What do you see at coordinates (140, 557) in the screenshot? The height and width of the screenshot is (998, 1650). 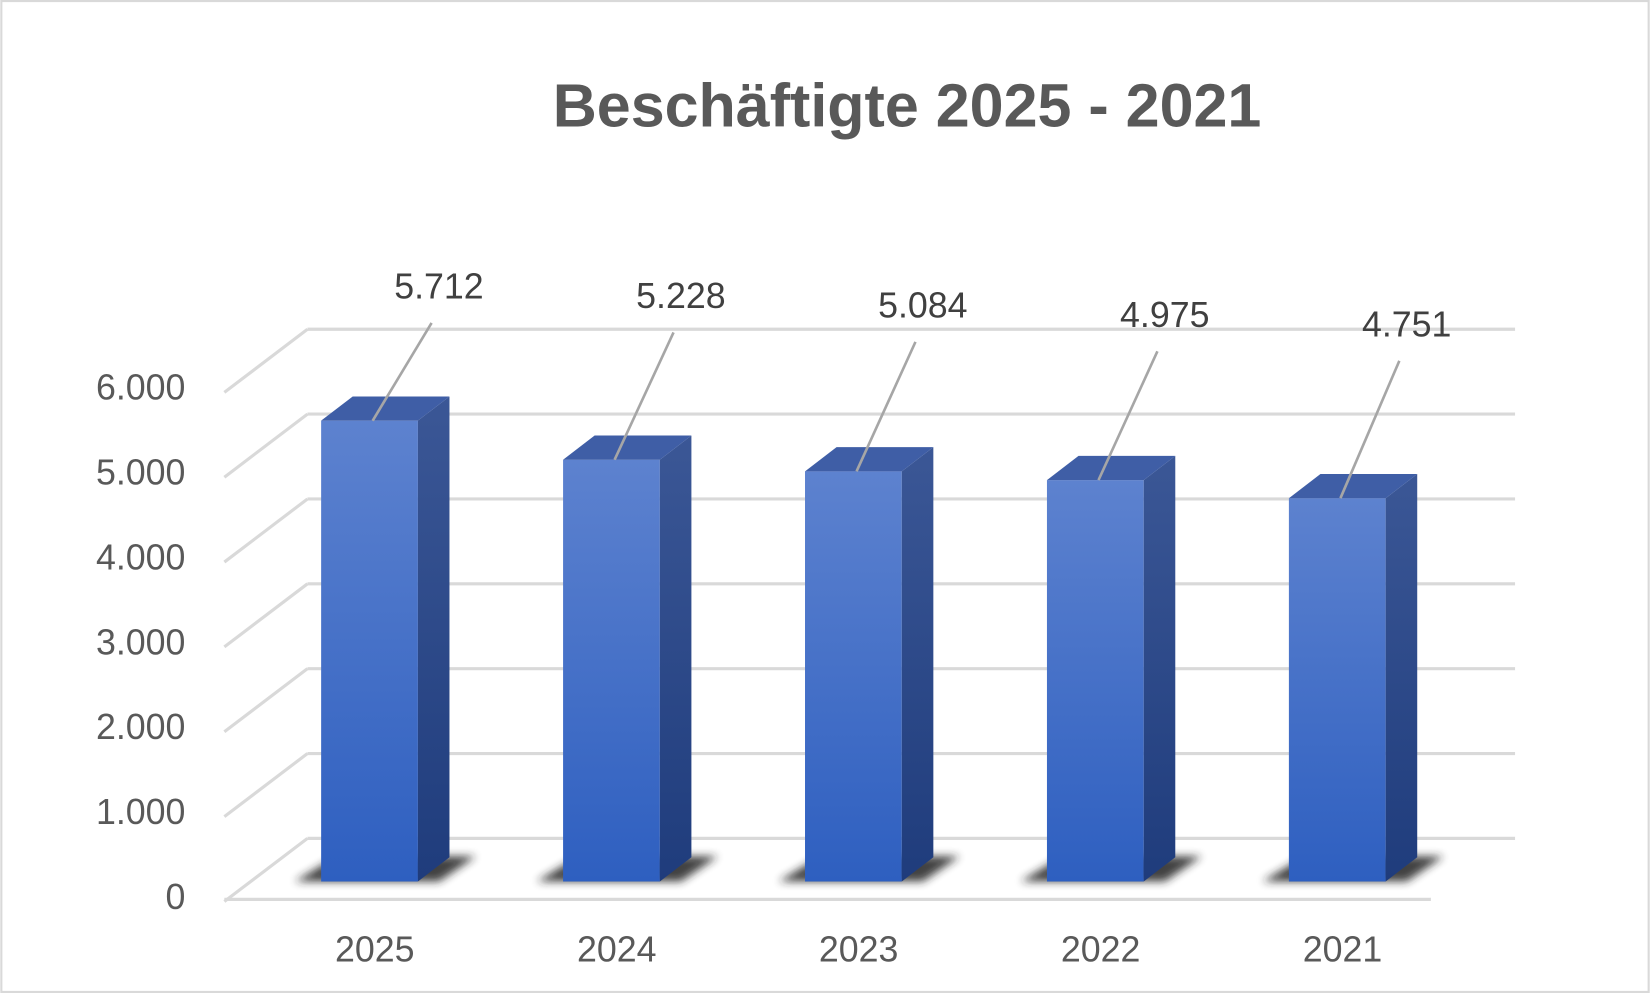 I see `y-tick-label: 4.000` at bounding box center [140, 557].